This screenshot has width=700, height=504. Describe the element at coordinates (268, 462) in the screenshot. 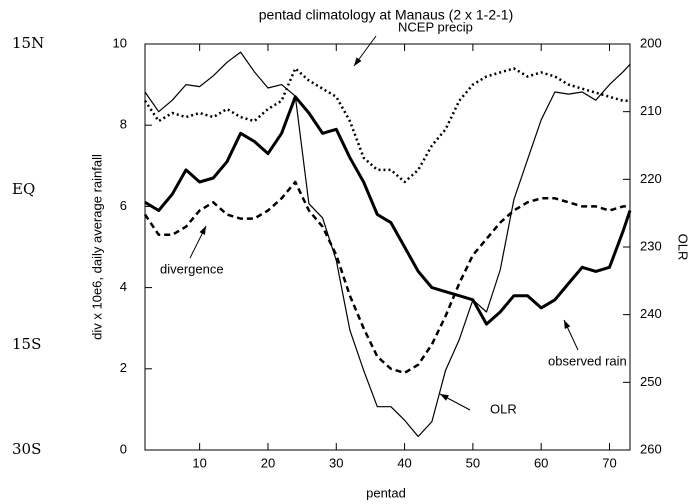

I see `x-tick-label: 20` at that location.